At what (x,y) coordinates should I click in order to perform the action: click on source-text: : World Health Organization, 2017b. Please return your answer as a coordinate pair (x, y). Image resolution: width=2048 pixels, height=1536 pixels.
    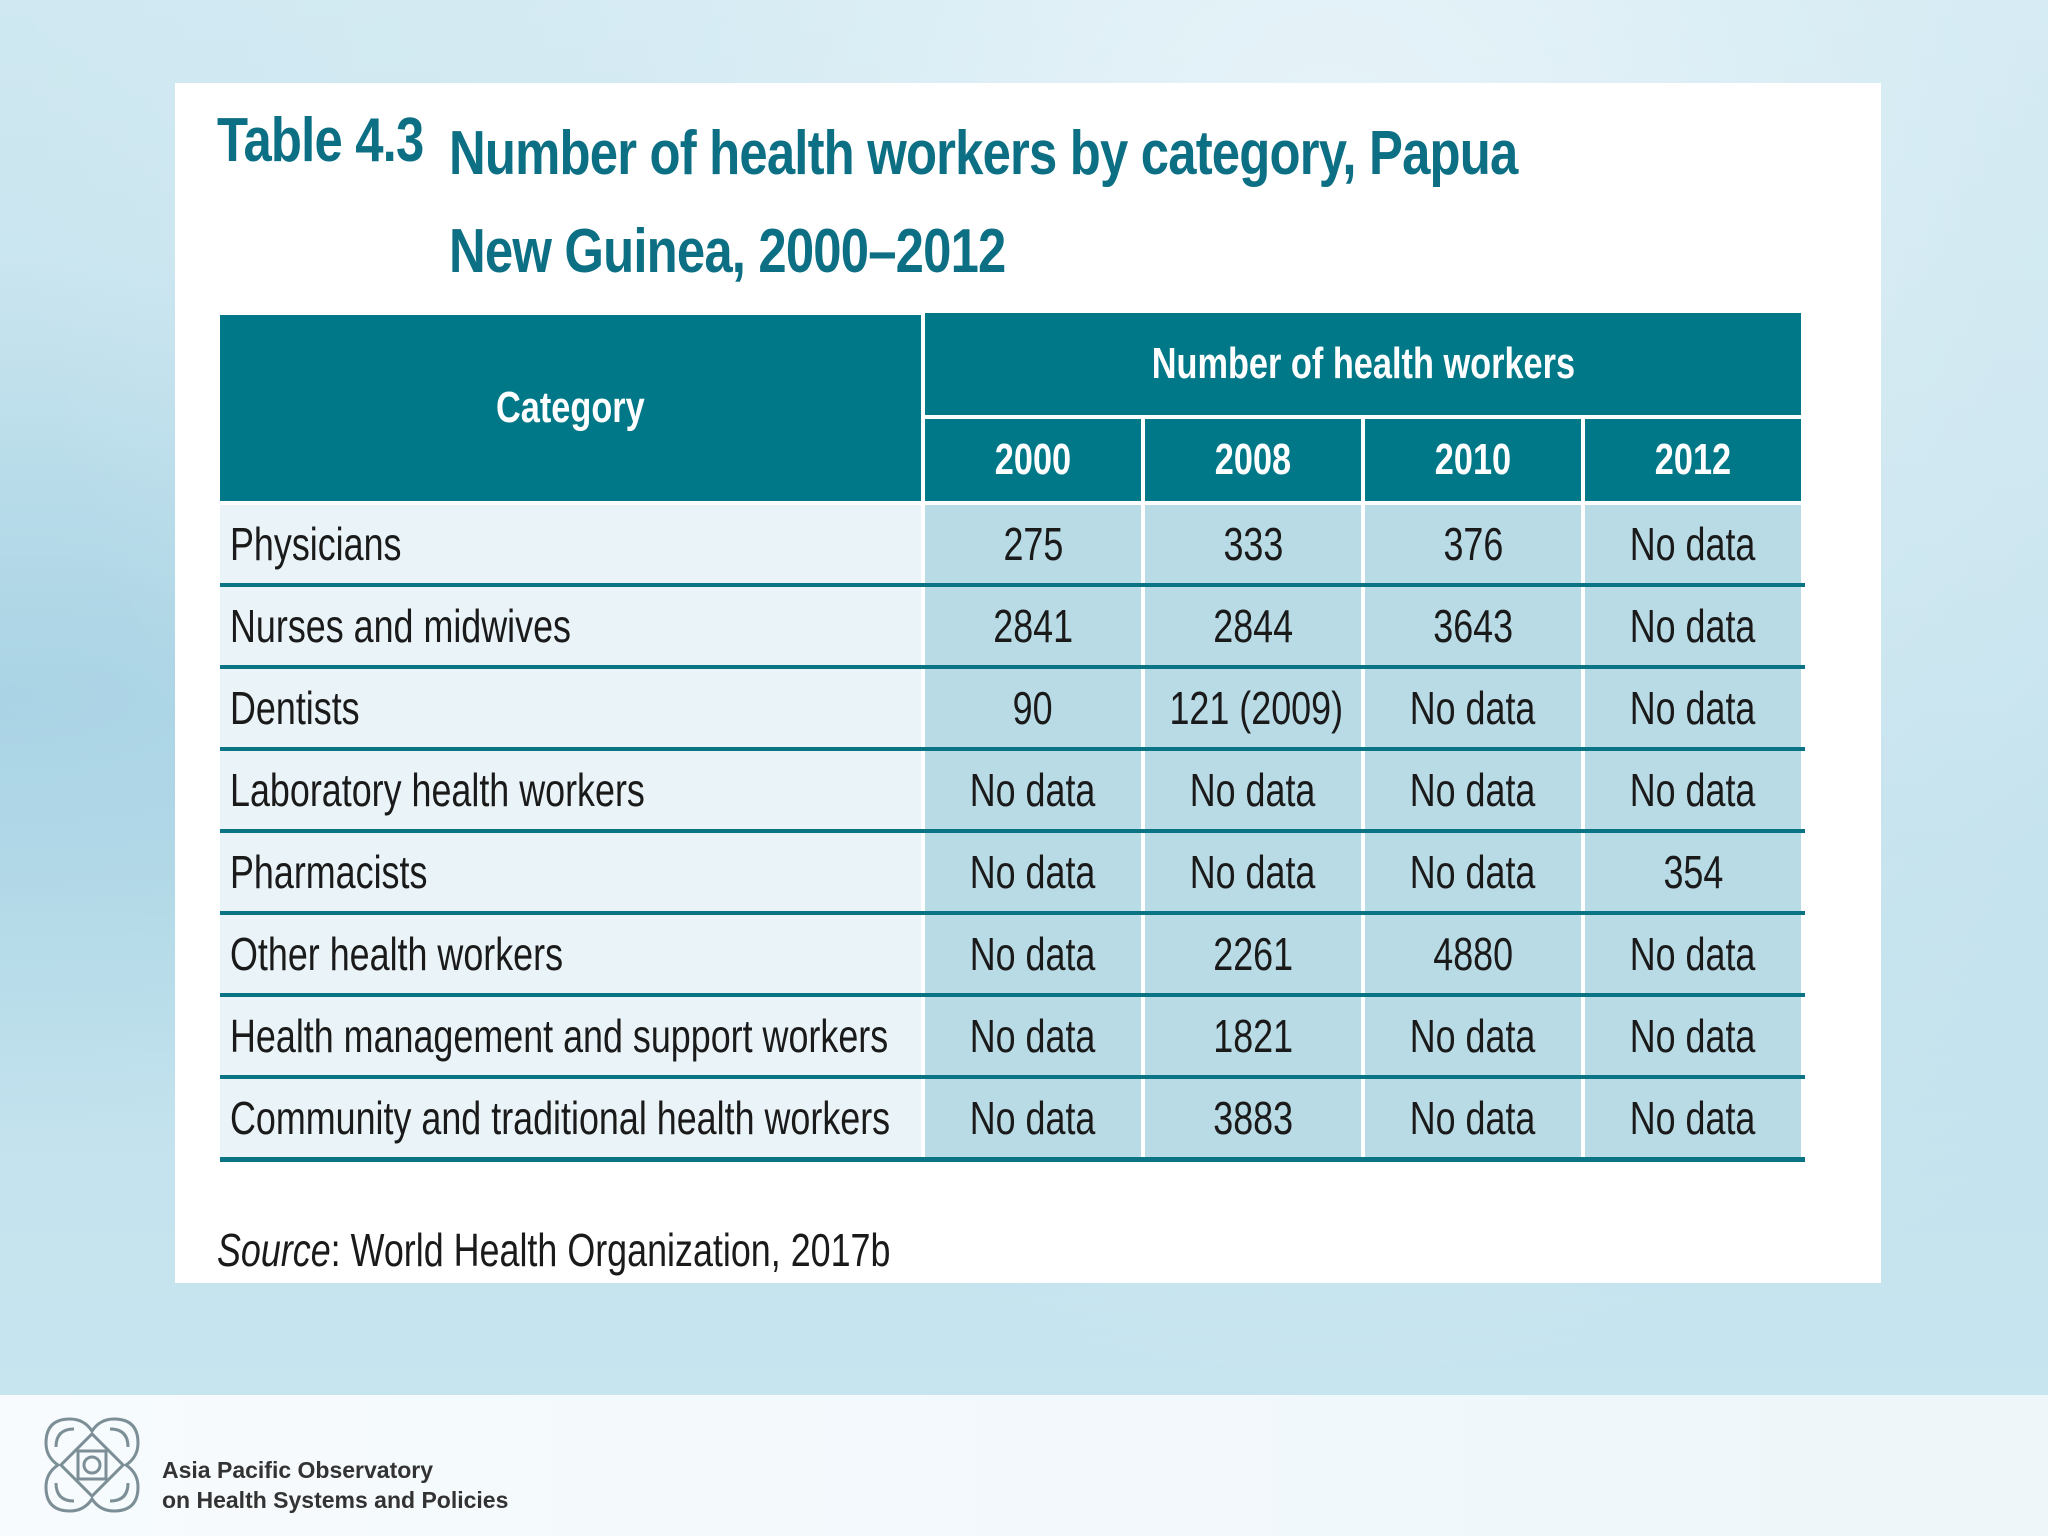
    Looking at the image, I should click on (610, 1250).